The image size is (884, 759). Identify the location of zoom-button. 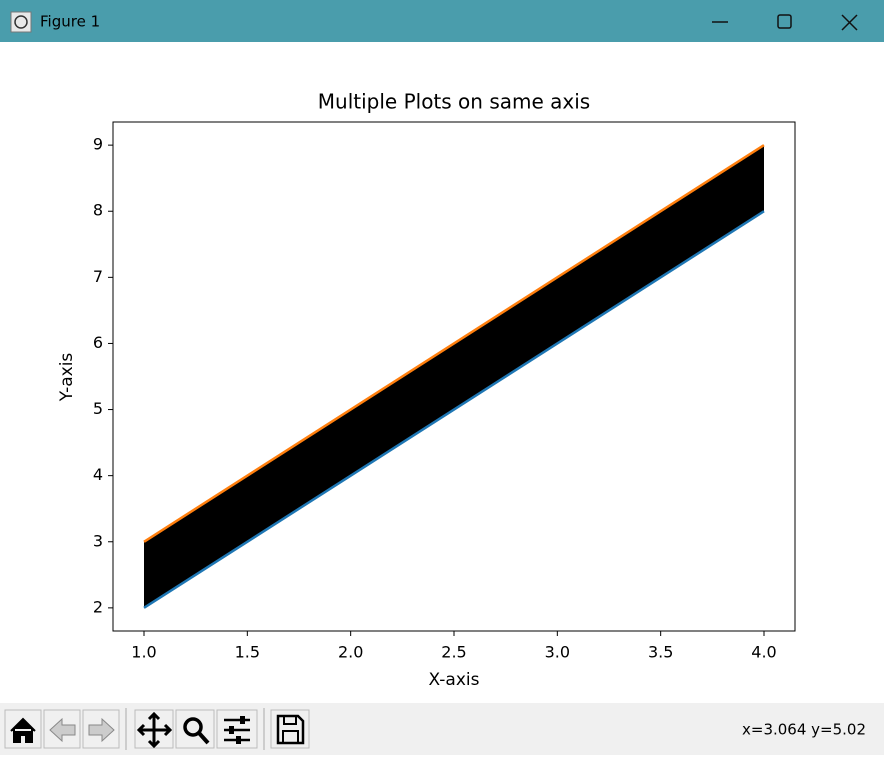
(195, 729).